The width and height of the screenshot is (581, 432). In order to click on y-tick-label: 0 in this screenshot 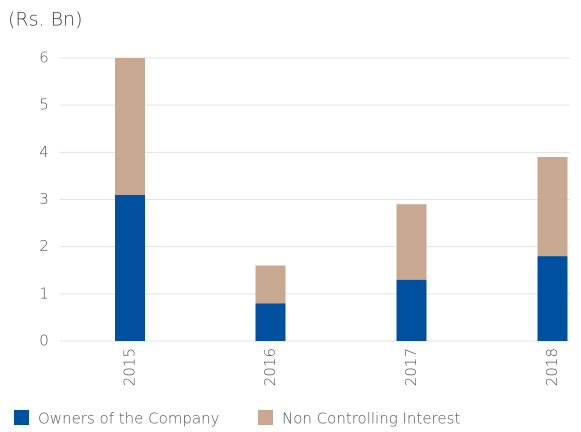, I will do `click(44, 341)`.